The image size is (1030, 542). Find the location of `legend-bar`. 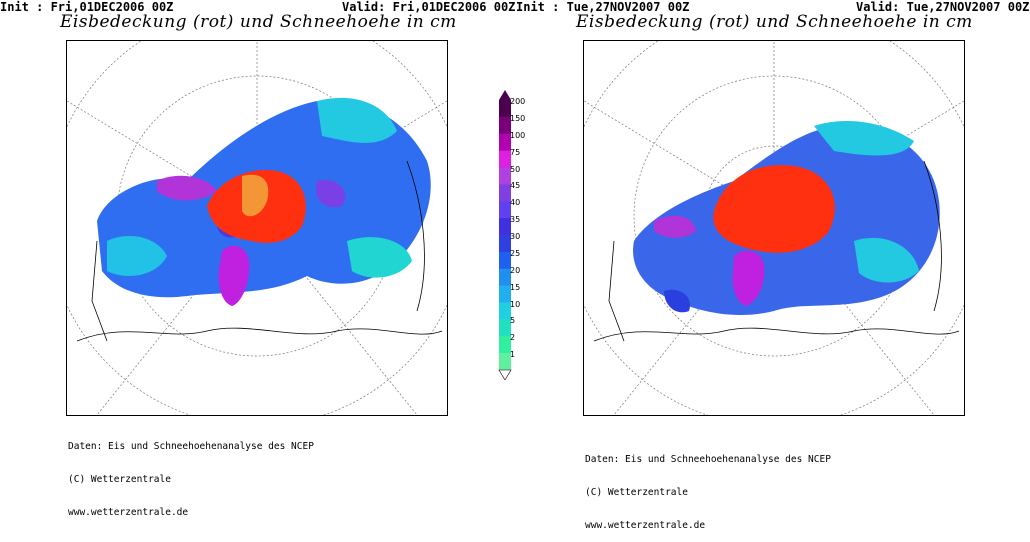

legend-bar is located at coordinates (505, 235).